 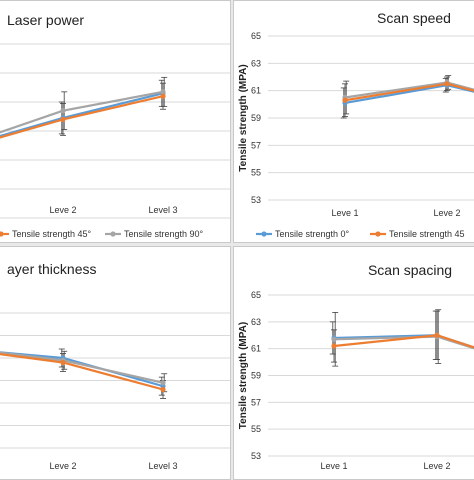 What do you see at coordinates (51, 269) in the screenshot?
I see `chart-title: ayer thickness` at bounding box center [51, 269].